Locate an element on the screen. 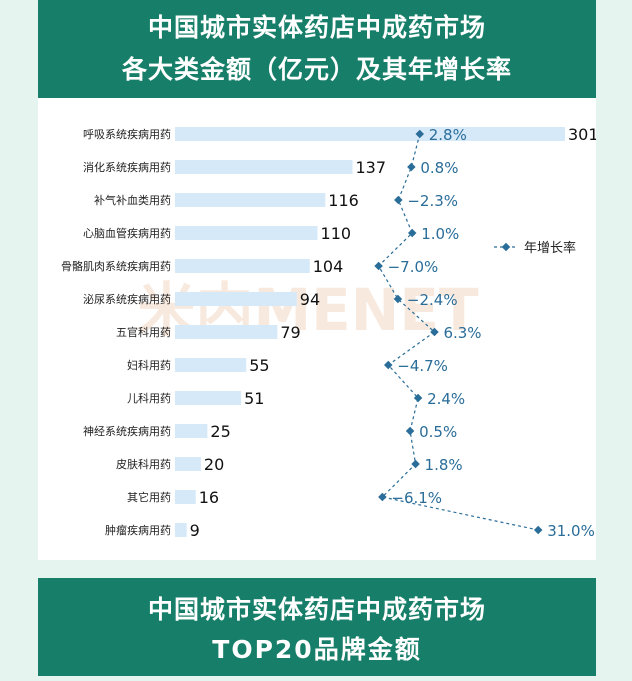 The height and width of the screenshot is (681, 632). bar-value-label: 20 is located at coordinates (214, 464).